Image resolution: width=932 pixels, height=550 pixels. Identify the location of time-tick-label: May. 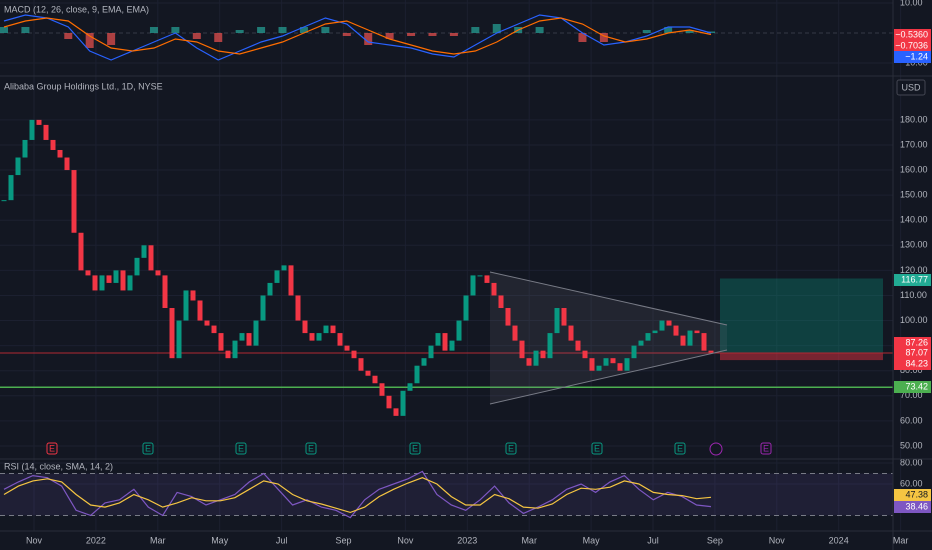
(220, 540).